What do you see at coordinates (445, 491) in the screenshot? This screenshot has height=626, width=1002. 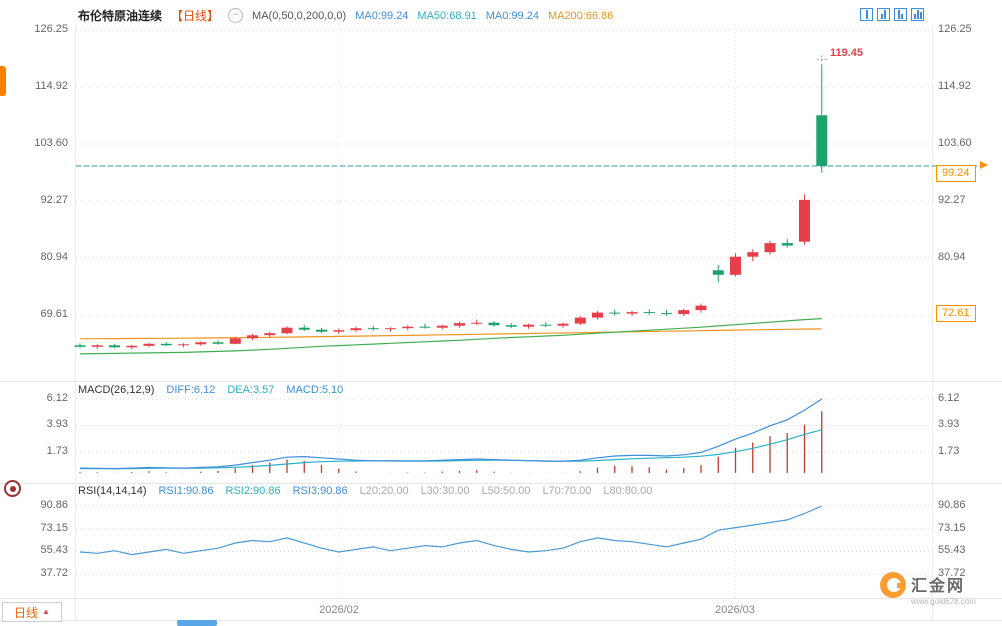 I see `rsi-l30: L30:30.00` at bounding box center [445, 491].